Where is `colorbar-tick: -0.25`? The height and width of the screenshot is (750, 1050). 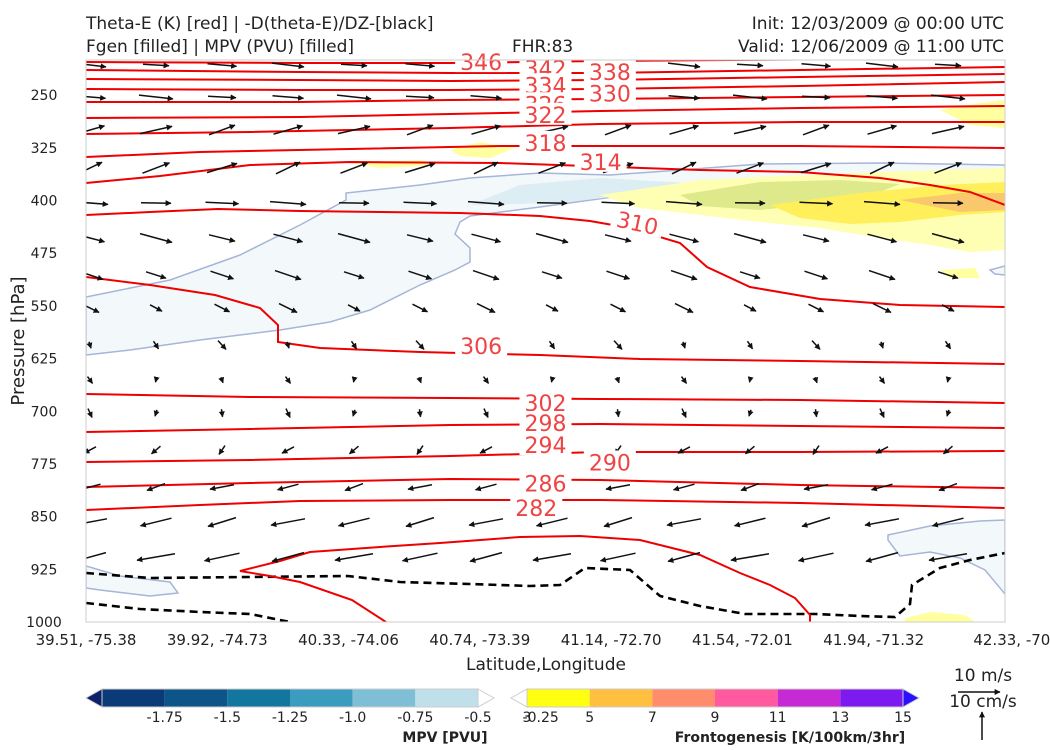
colorbar-tick: -0.25 is located at coordinates (541, 718).